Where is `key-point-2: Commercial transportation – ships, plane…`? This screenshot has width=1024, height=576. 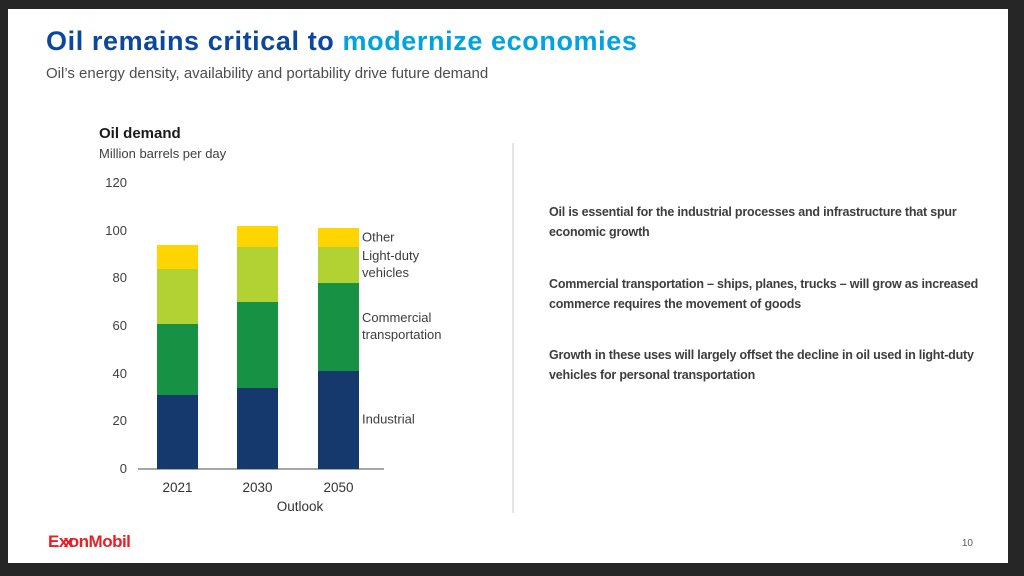
key-point-2: Commercial transportation – ships, plane… is located at coordinates (764, 294).